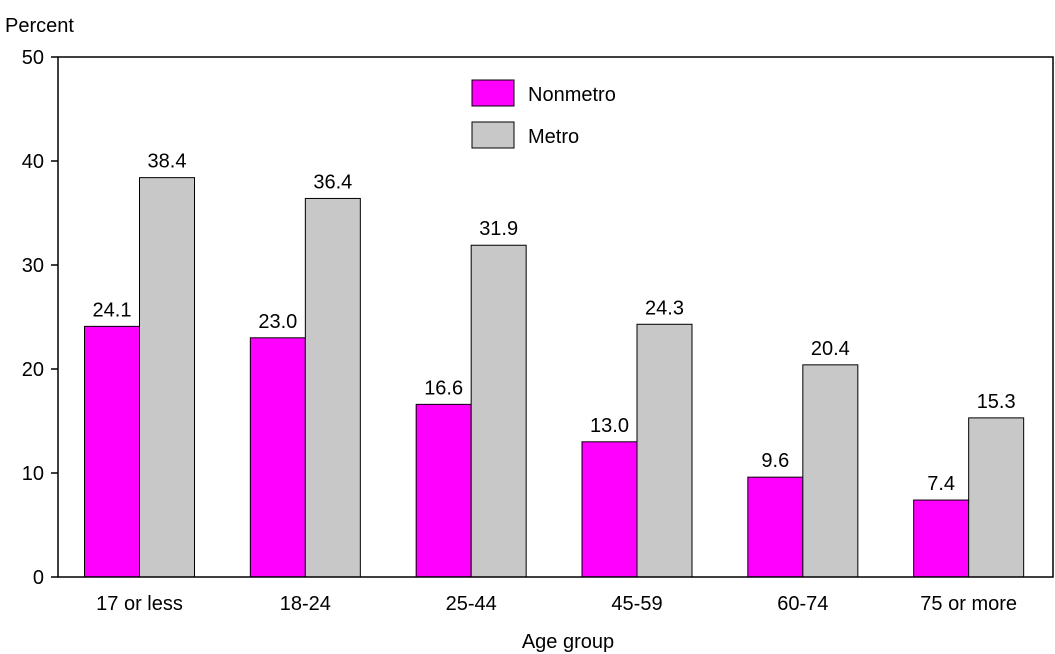 This screenshot has height=654, width=1055. Describe the element at coordinates (996, 402) in the screenshot. I see `data-label-metro-5: 15.3` at that location.